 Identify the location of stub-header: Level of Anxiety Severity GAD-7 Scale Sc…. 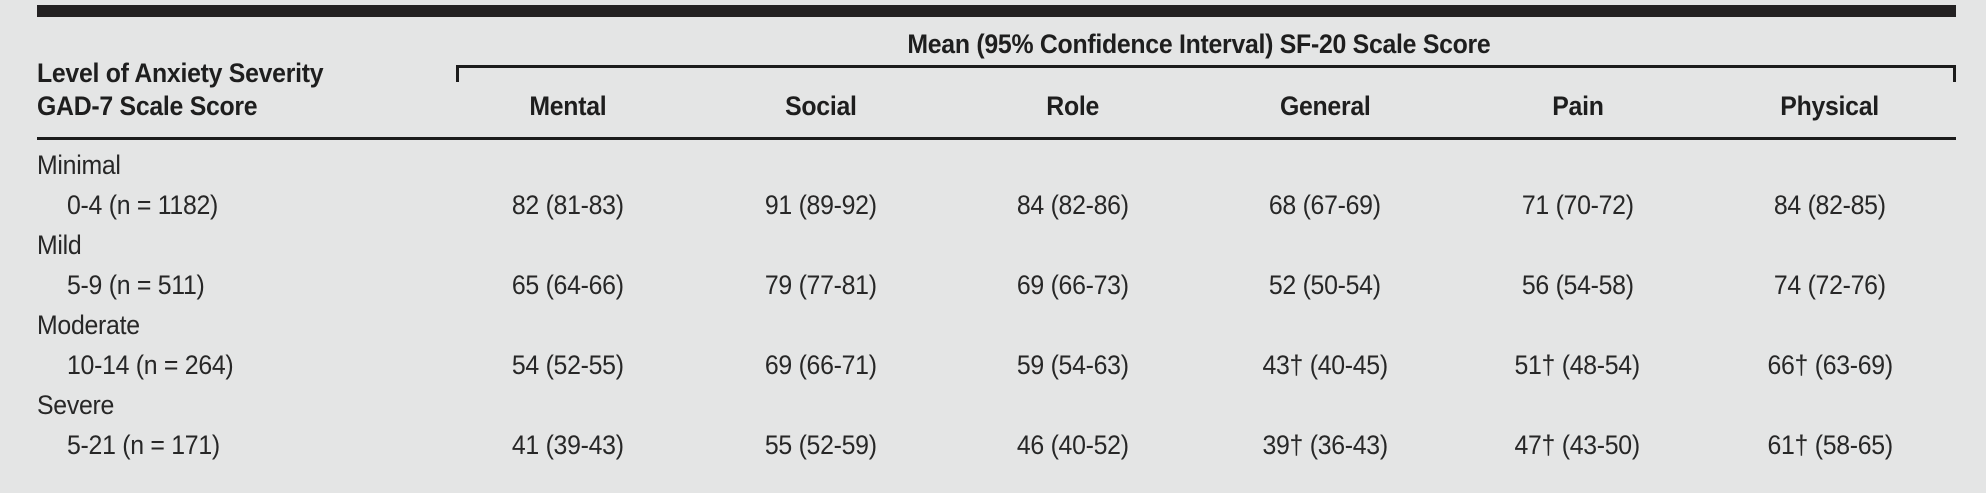
(239, 90).